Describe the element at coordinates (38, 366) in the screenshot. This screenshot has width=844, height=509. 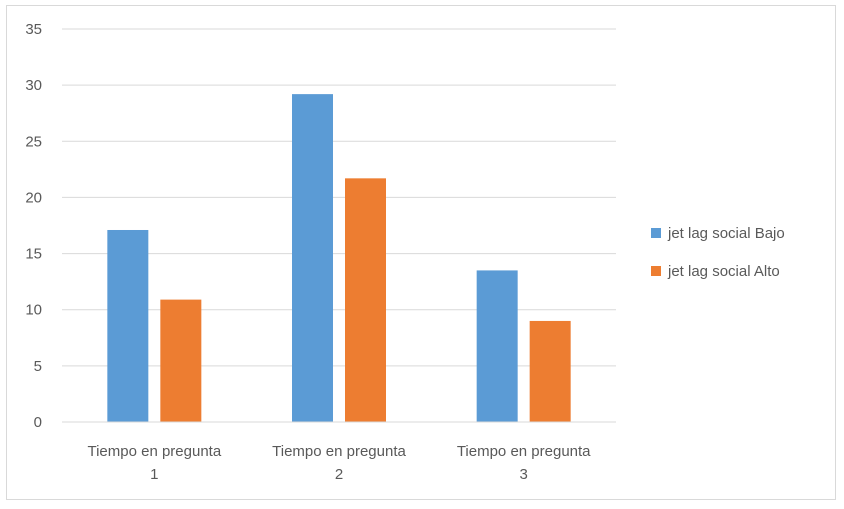
I see `y-tick-label: 5` at that location.